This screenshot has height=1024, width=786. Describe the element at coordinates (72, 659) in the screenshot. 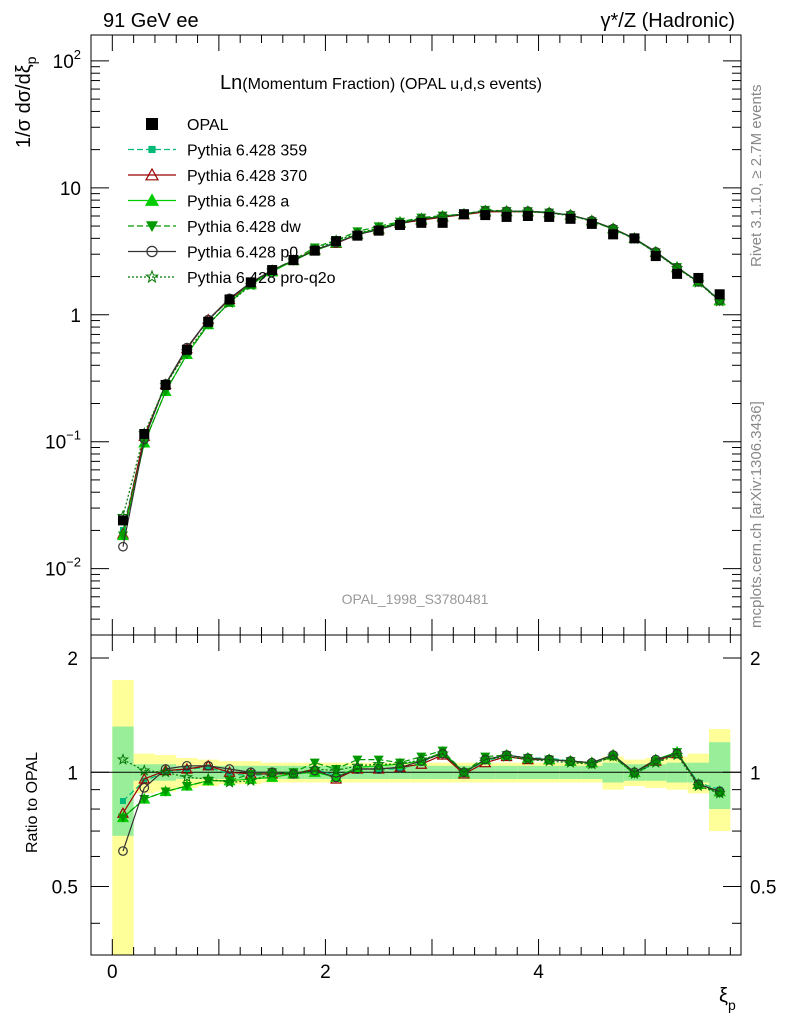

I see `ratio-y-tick-label: 2` at that location.